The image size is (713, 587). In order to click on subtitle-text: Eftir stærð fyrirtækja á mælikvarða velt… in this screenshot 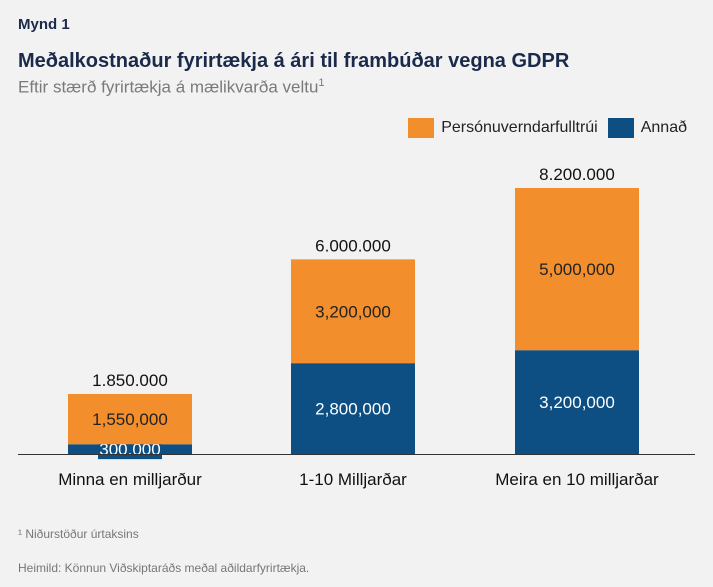, I will do `click(168, 87)`.